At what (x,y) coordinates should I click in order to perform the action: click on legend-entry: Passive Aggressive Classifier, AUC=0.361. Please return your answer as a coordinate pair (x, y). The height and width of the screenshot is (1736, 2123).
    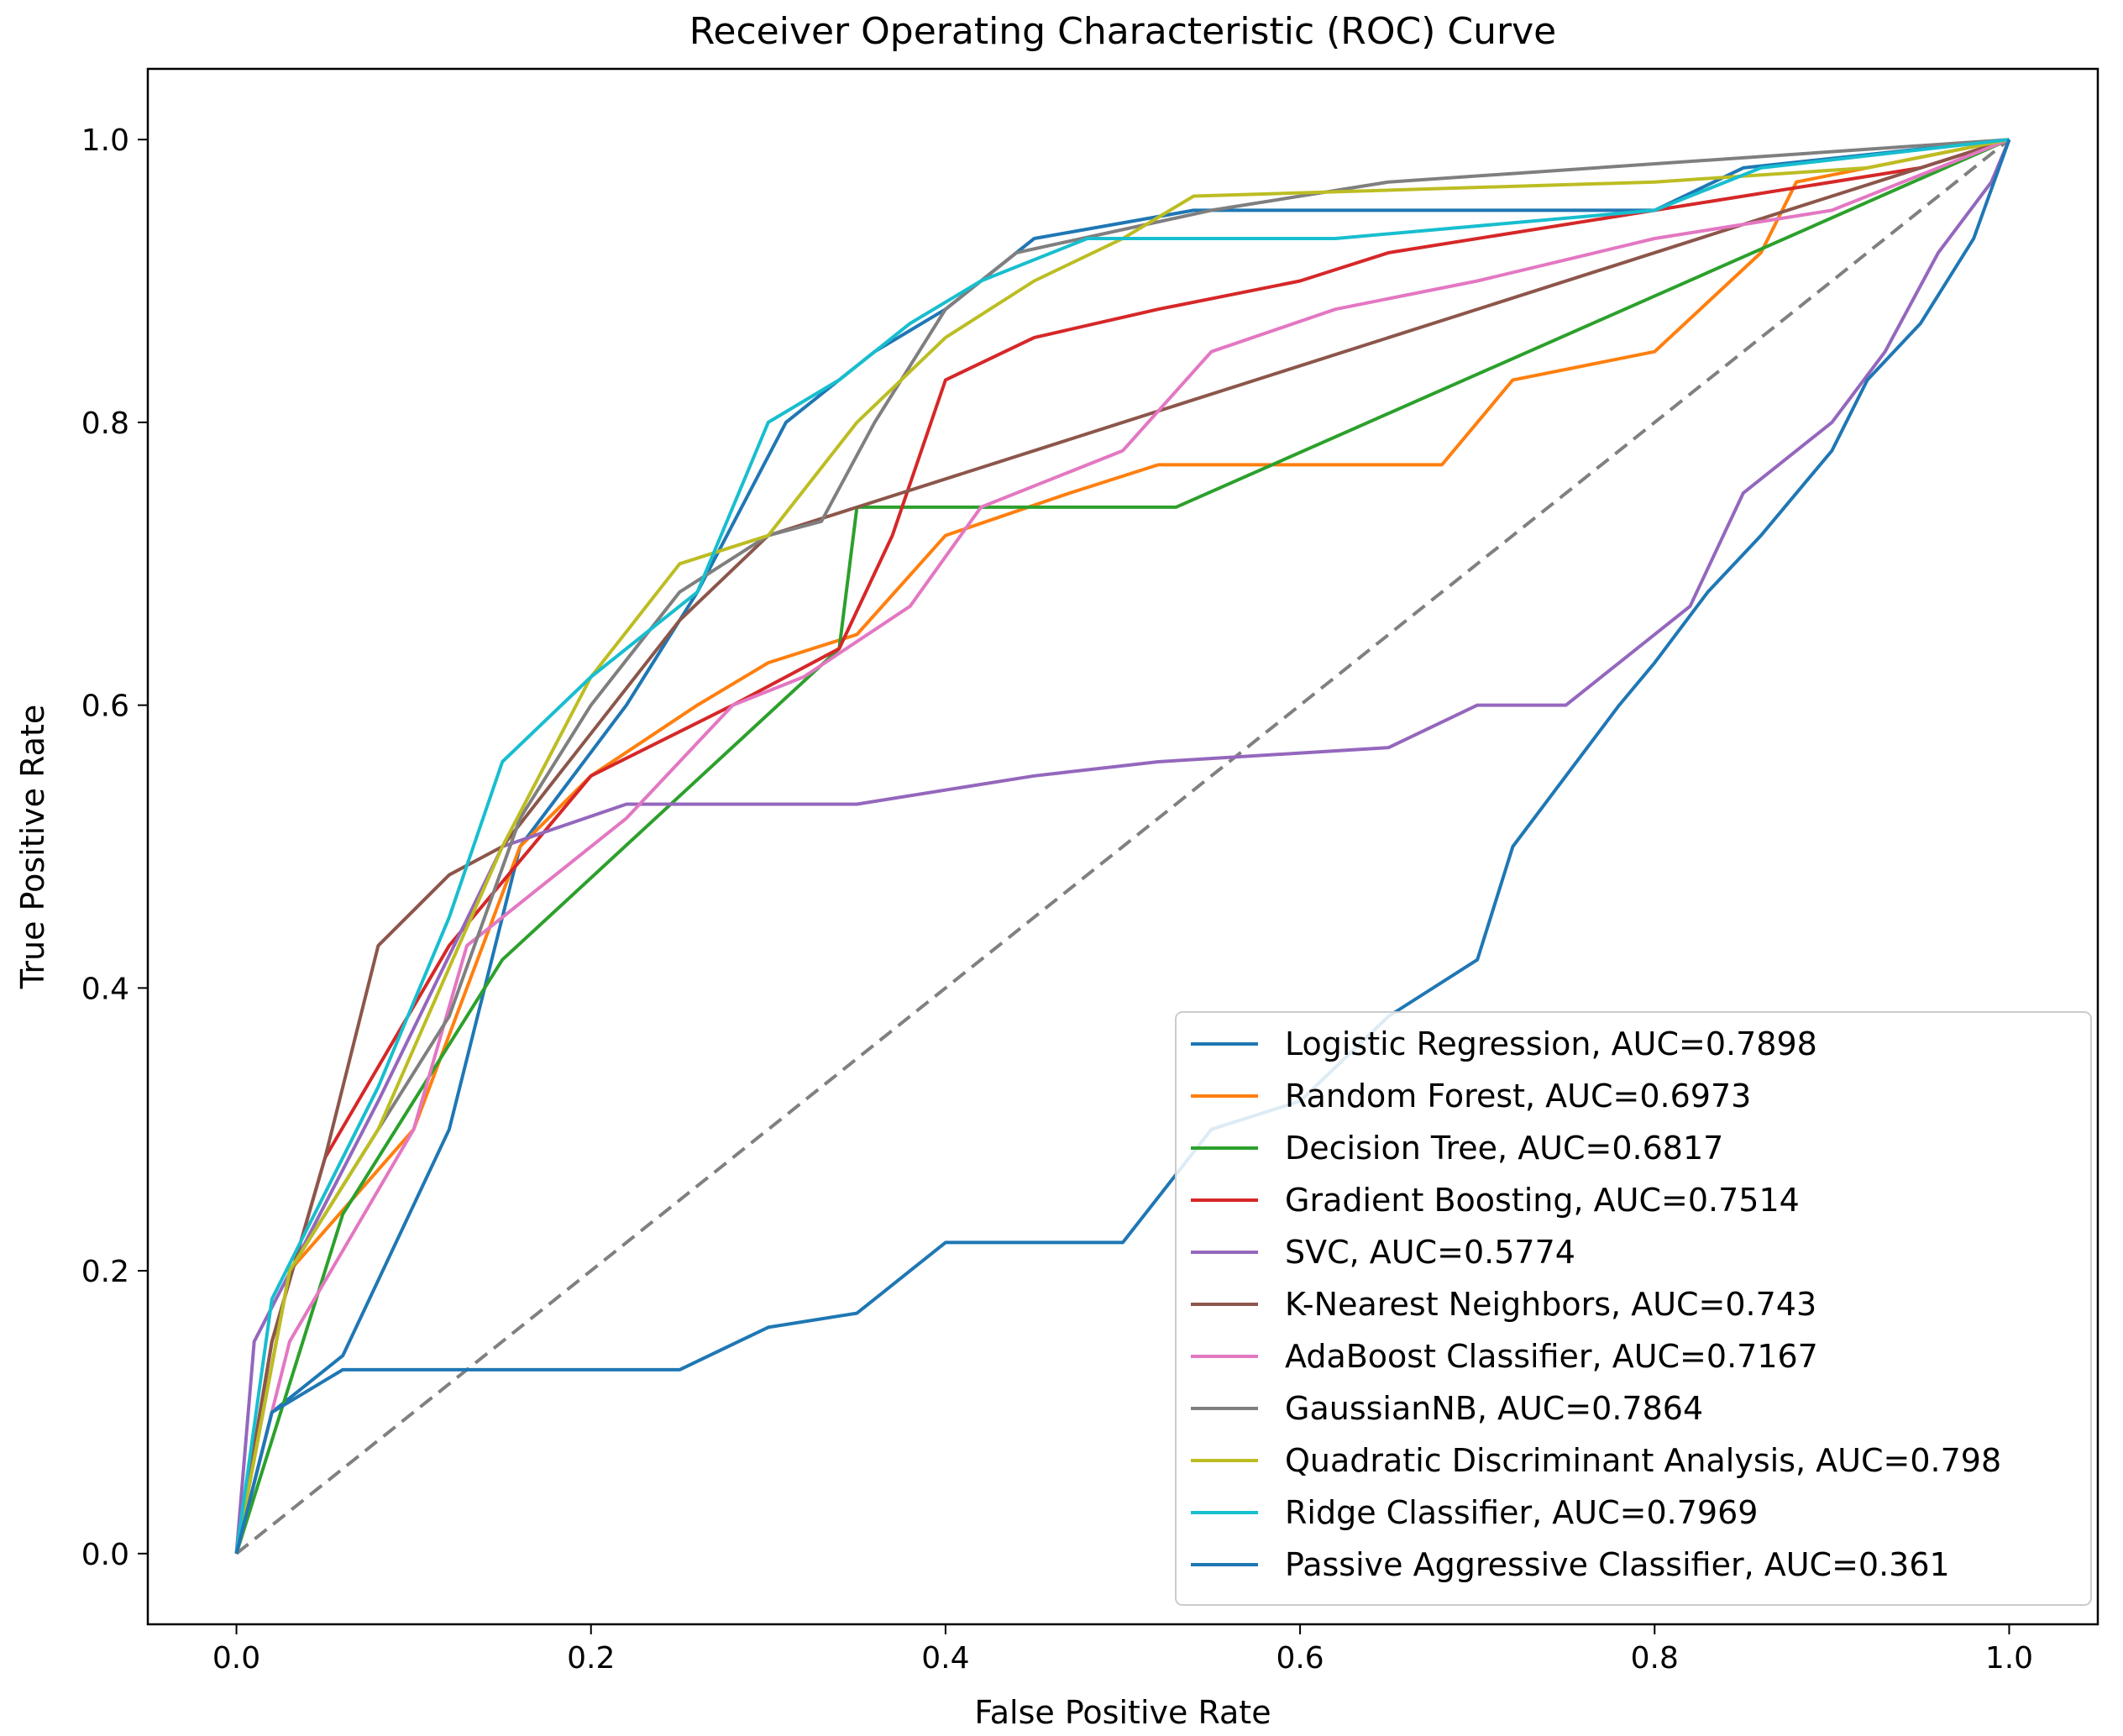
    Looking at the image, I should click on (1618, 1564).